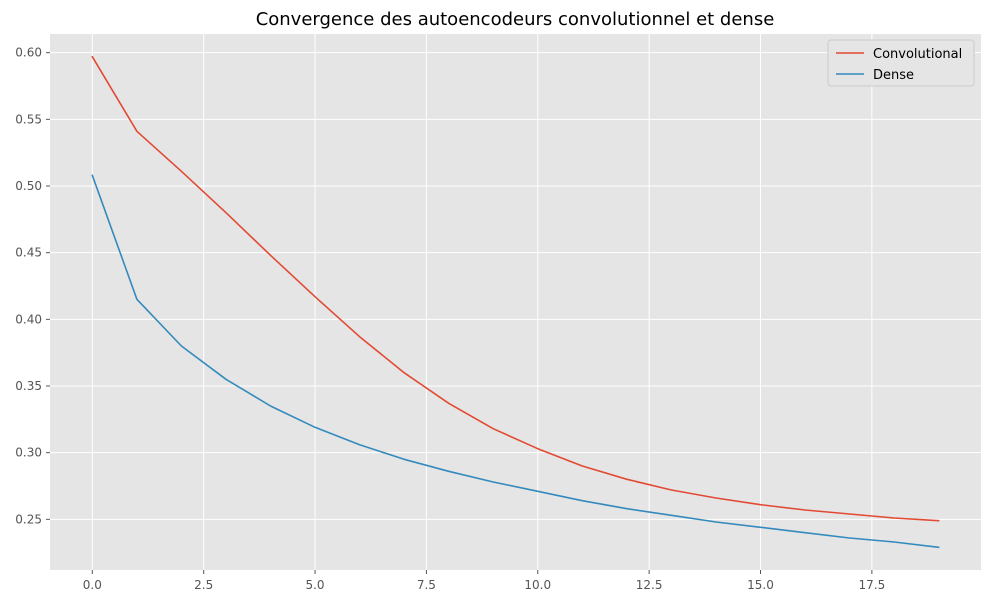  What do you see at coordinates (28, 386) in the screenshot?
I see `y-tick-label: 0.35` at bounding box center [28, 386].